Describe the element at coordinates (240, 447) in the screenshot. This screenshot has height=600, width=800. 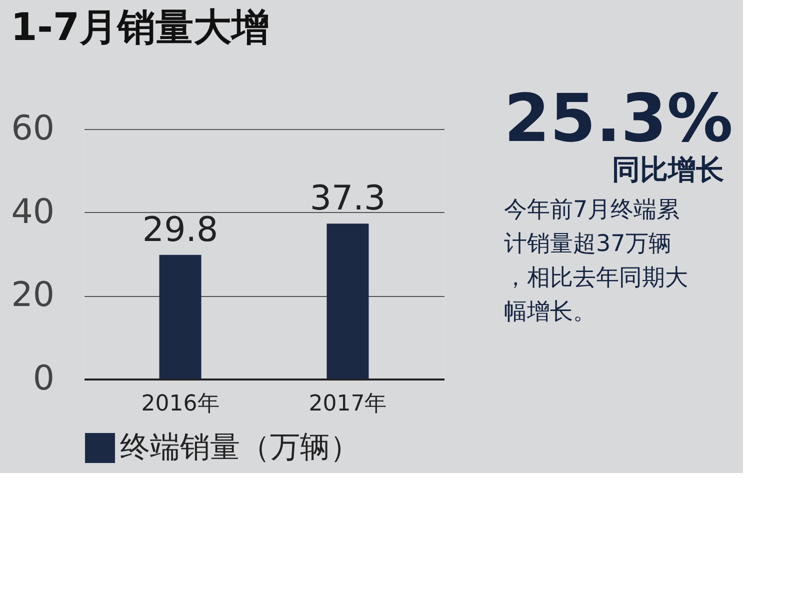
I see `legend-label: 终端销量（万辆）` at that location.